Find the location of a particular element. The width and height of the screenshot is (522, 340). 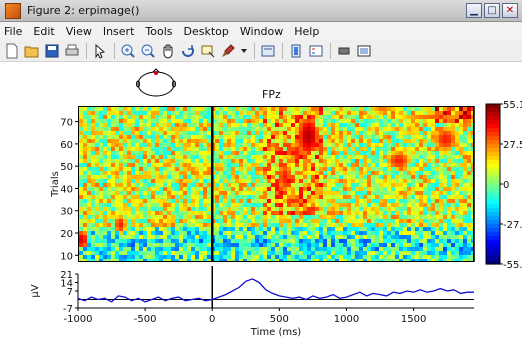

zoom-out-icon is located at coordinates (148, 51).